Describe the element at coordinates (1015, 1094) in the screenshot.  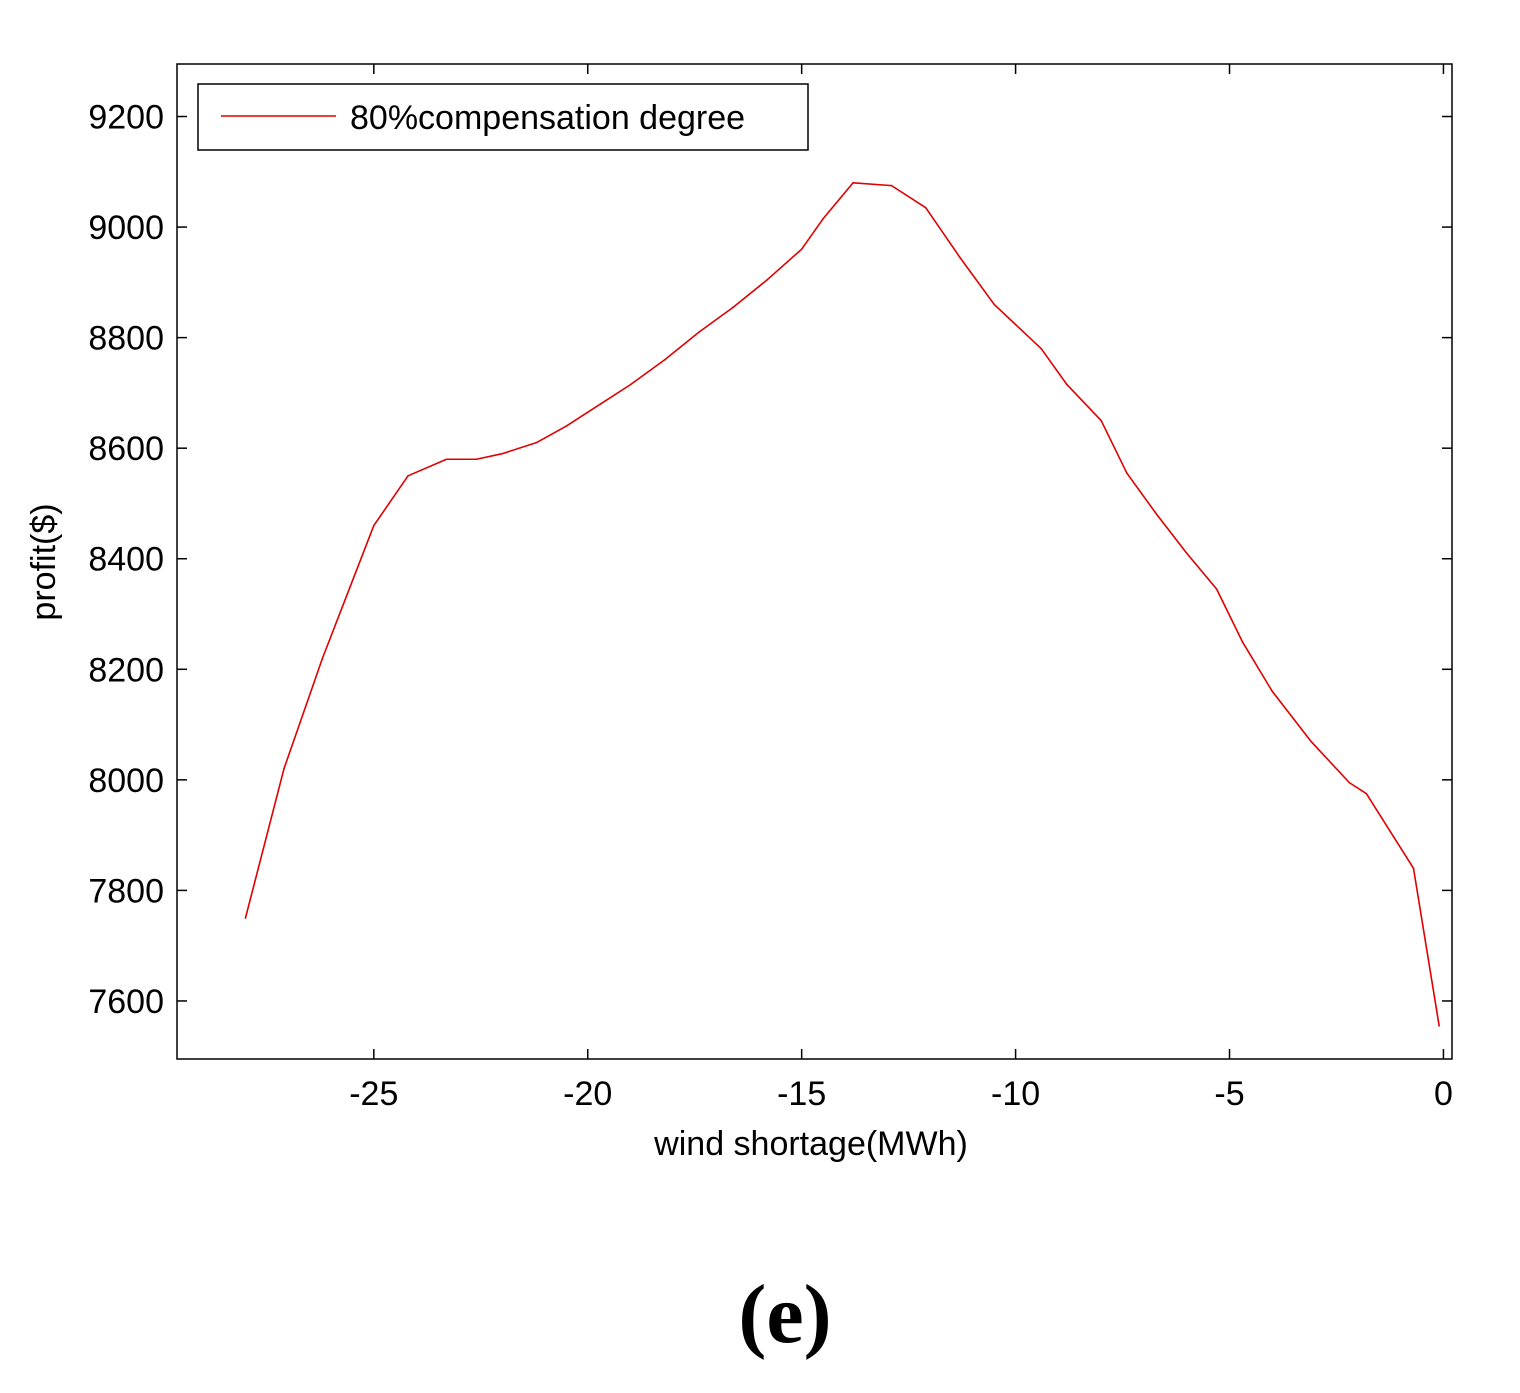
I see `x-tick-label: -10` at that location.